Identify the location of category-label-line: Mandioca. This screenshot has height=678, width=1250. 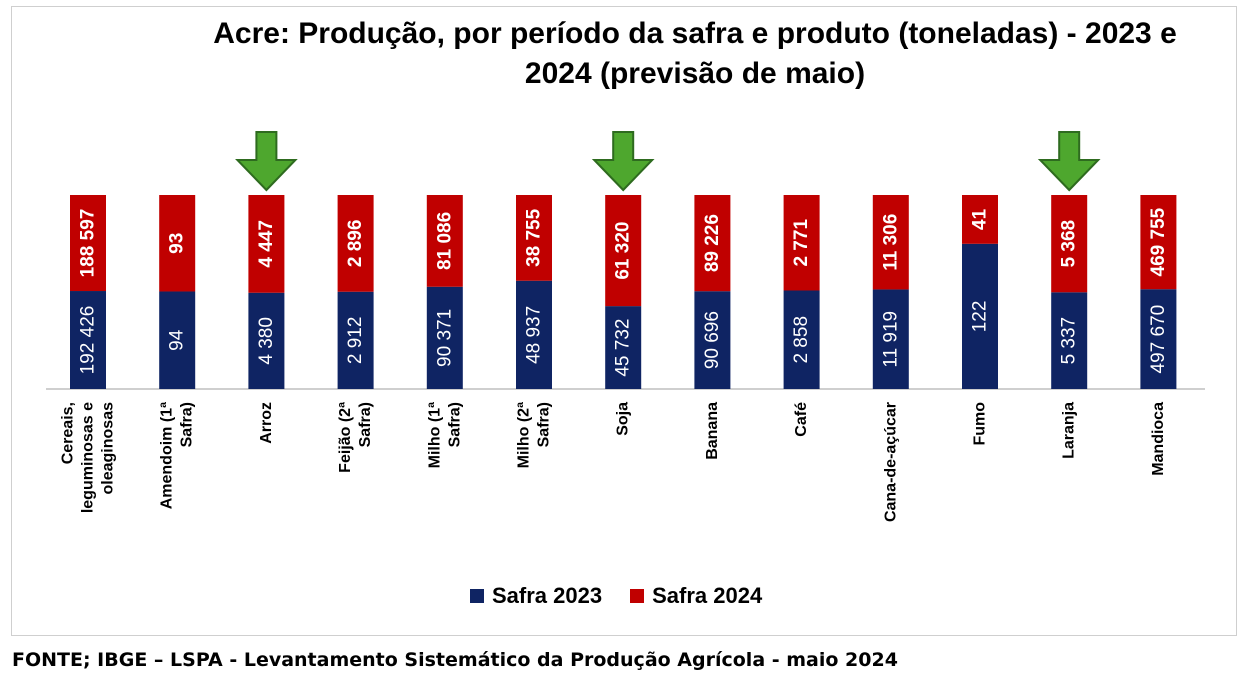
(1158, 439).